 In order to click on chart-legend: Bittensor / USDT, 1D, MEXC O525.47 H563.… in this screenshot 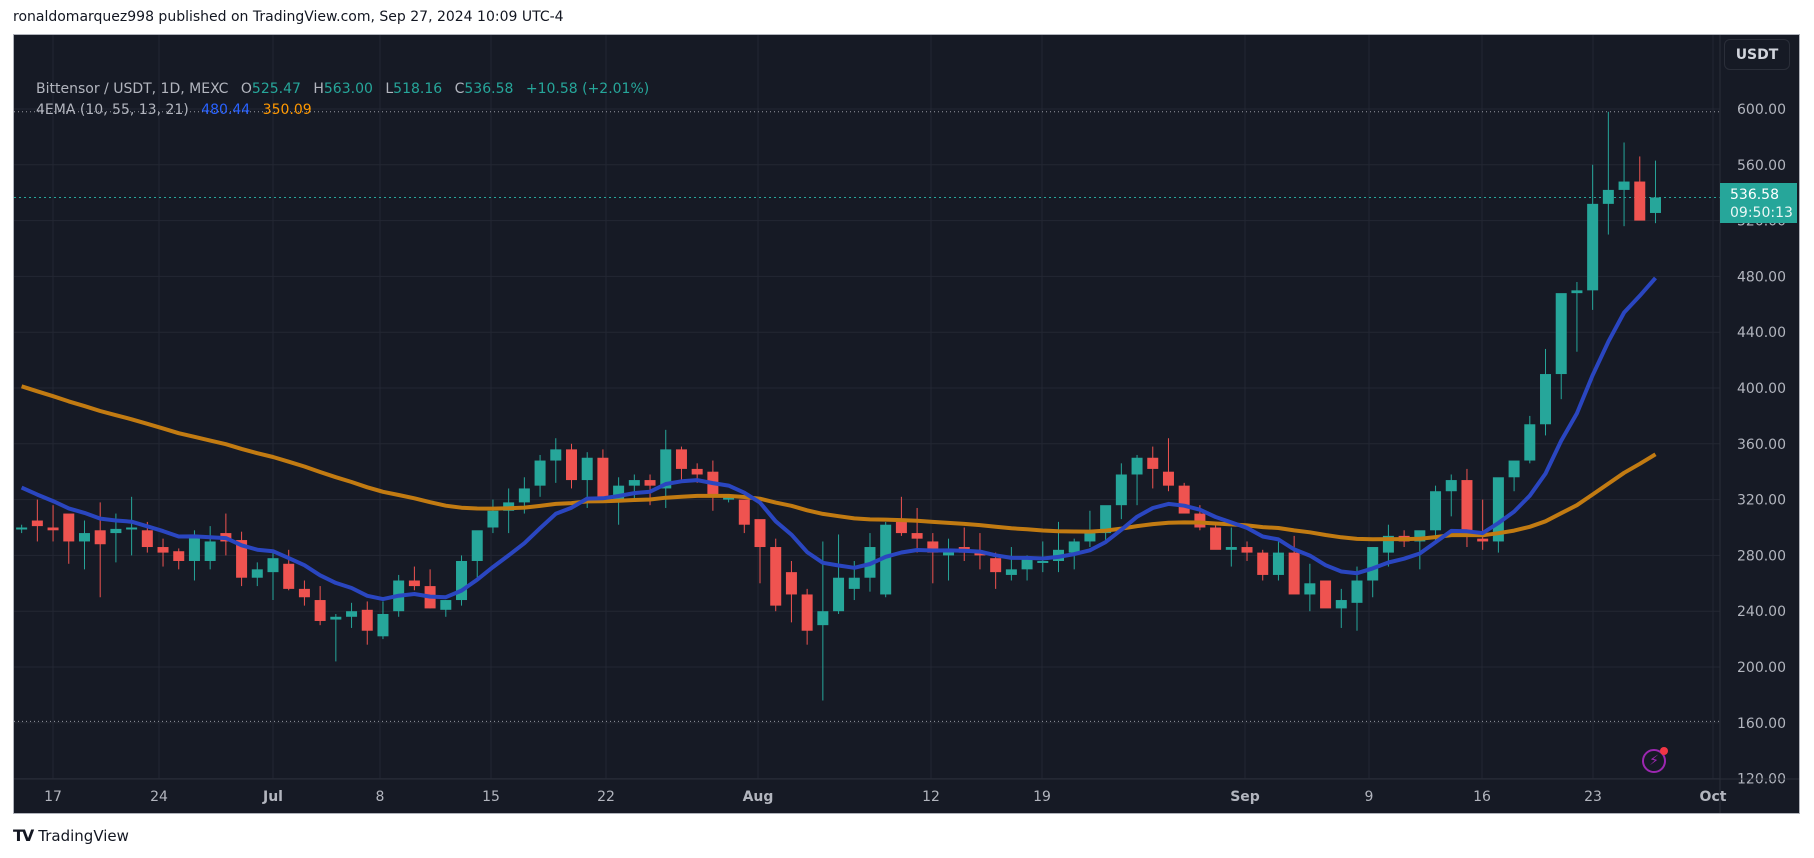, I will do `click(342, 100)`.